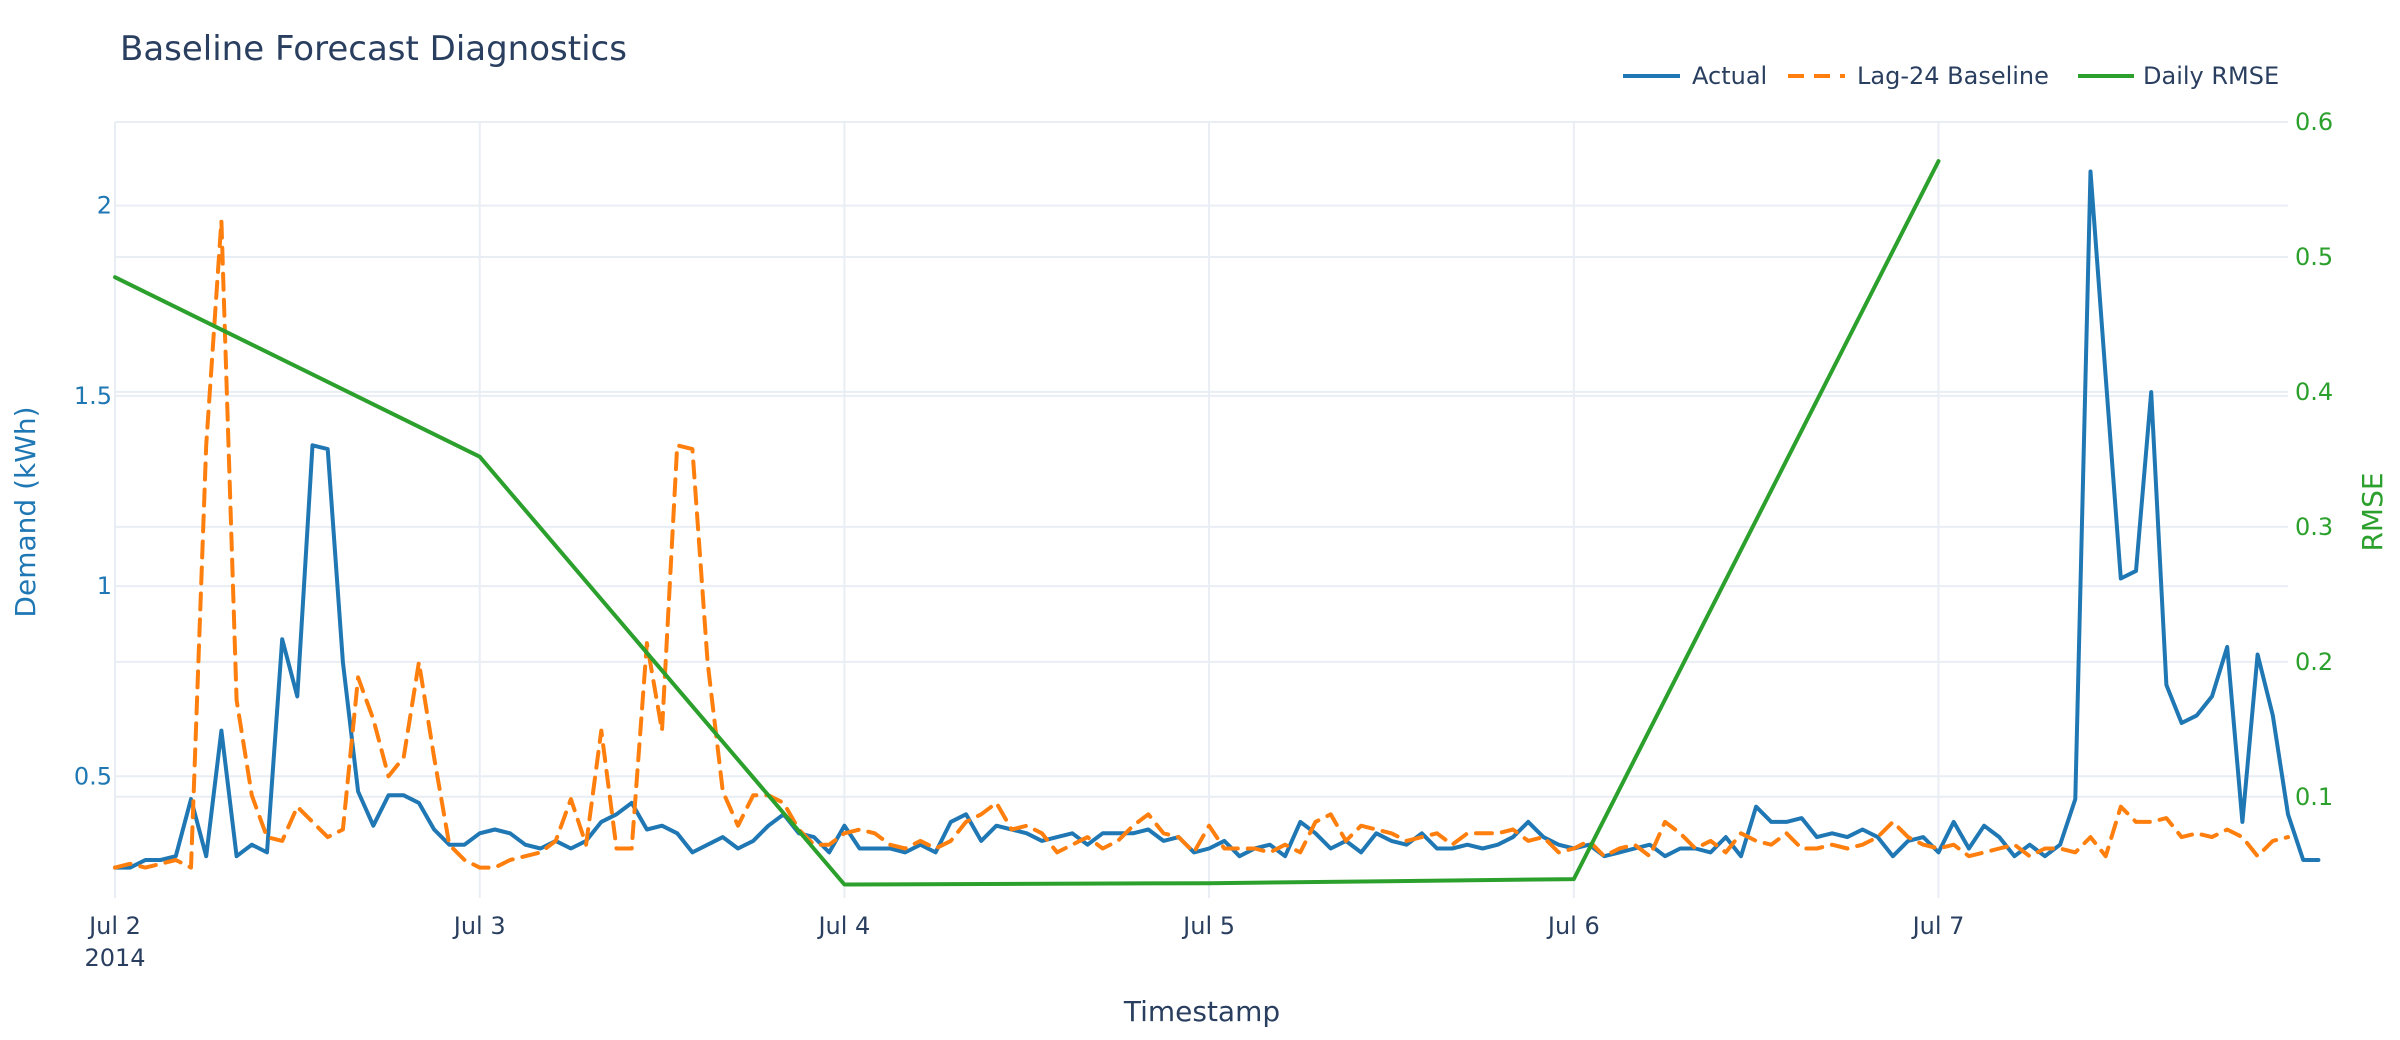  Describe the element at coordinates (2314, 392) in the screenshot. I see `y2-tick-label: 0.4` at that location.